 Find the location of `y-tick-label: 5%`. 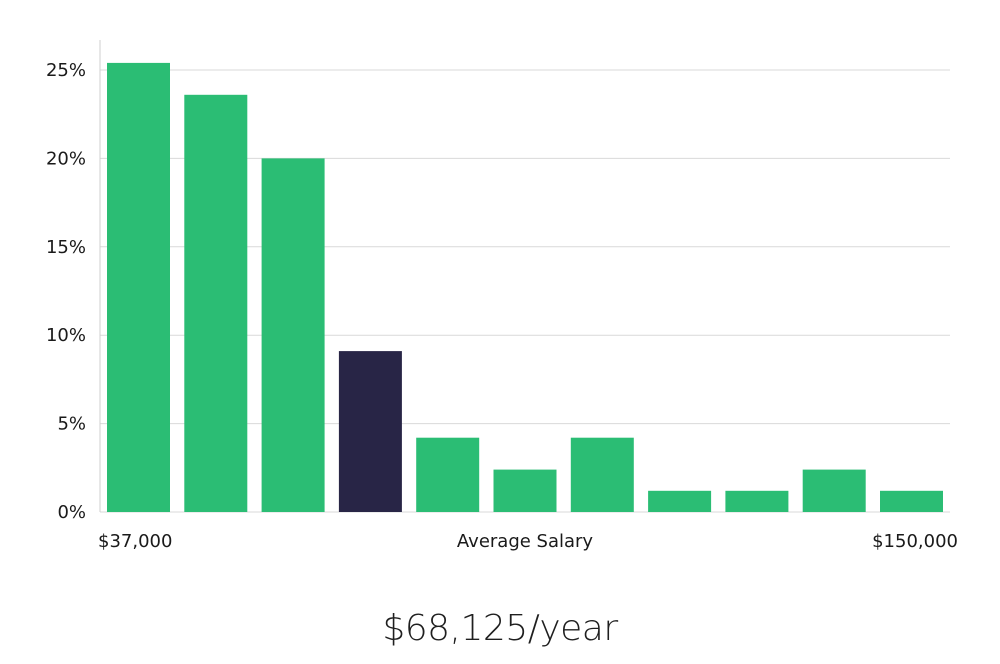

y-tick-label: 5% is located at coordinates (71, 424).